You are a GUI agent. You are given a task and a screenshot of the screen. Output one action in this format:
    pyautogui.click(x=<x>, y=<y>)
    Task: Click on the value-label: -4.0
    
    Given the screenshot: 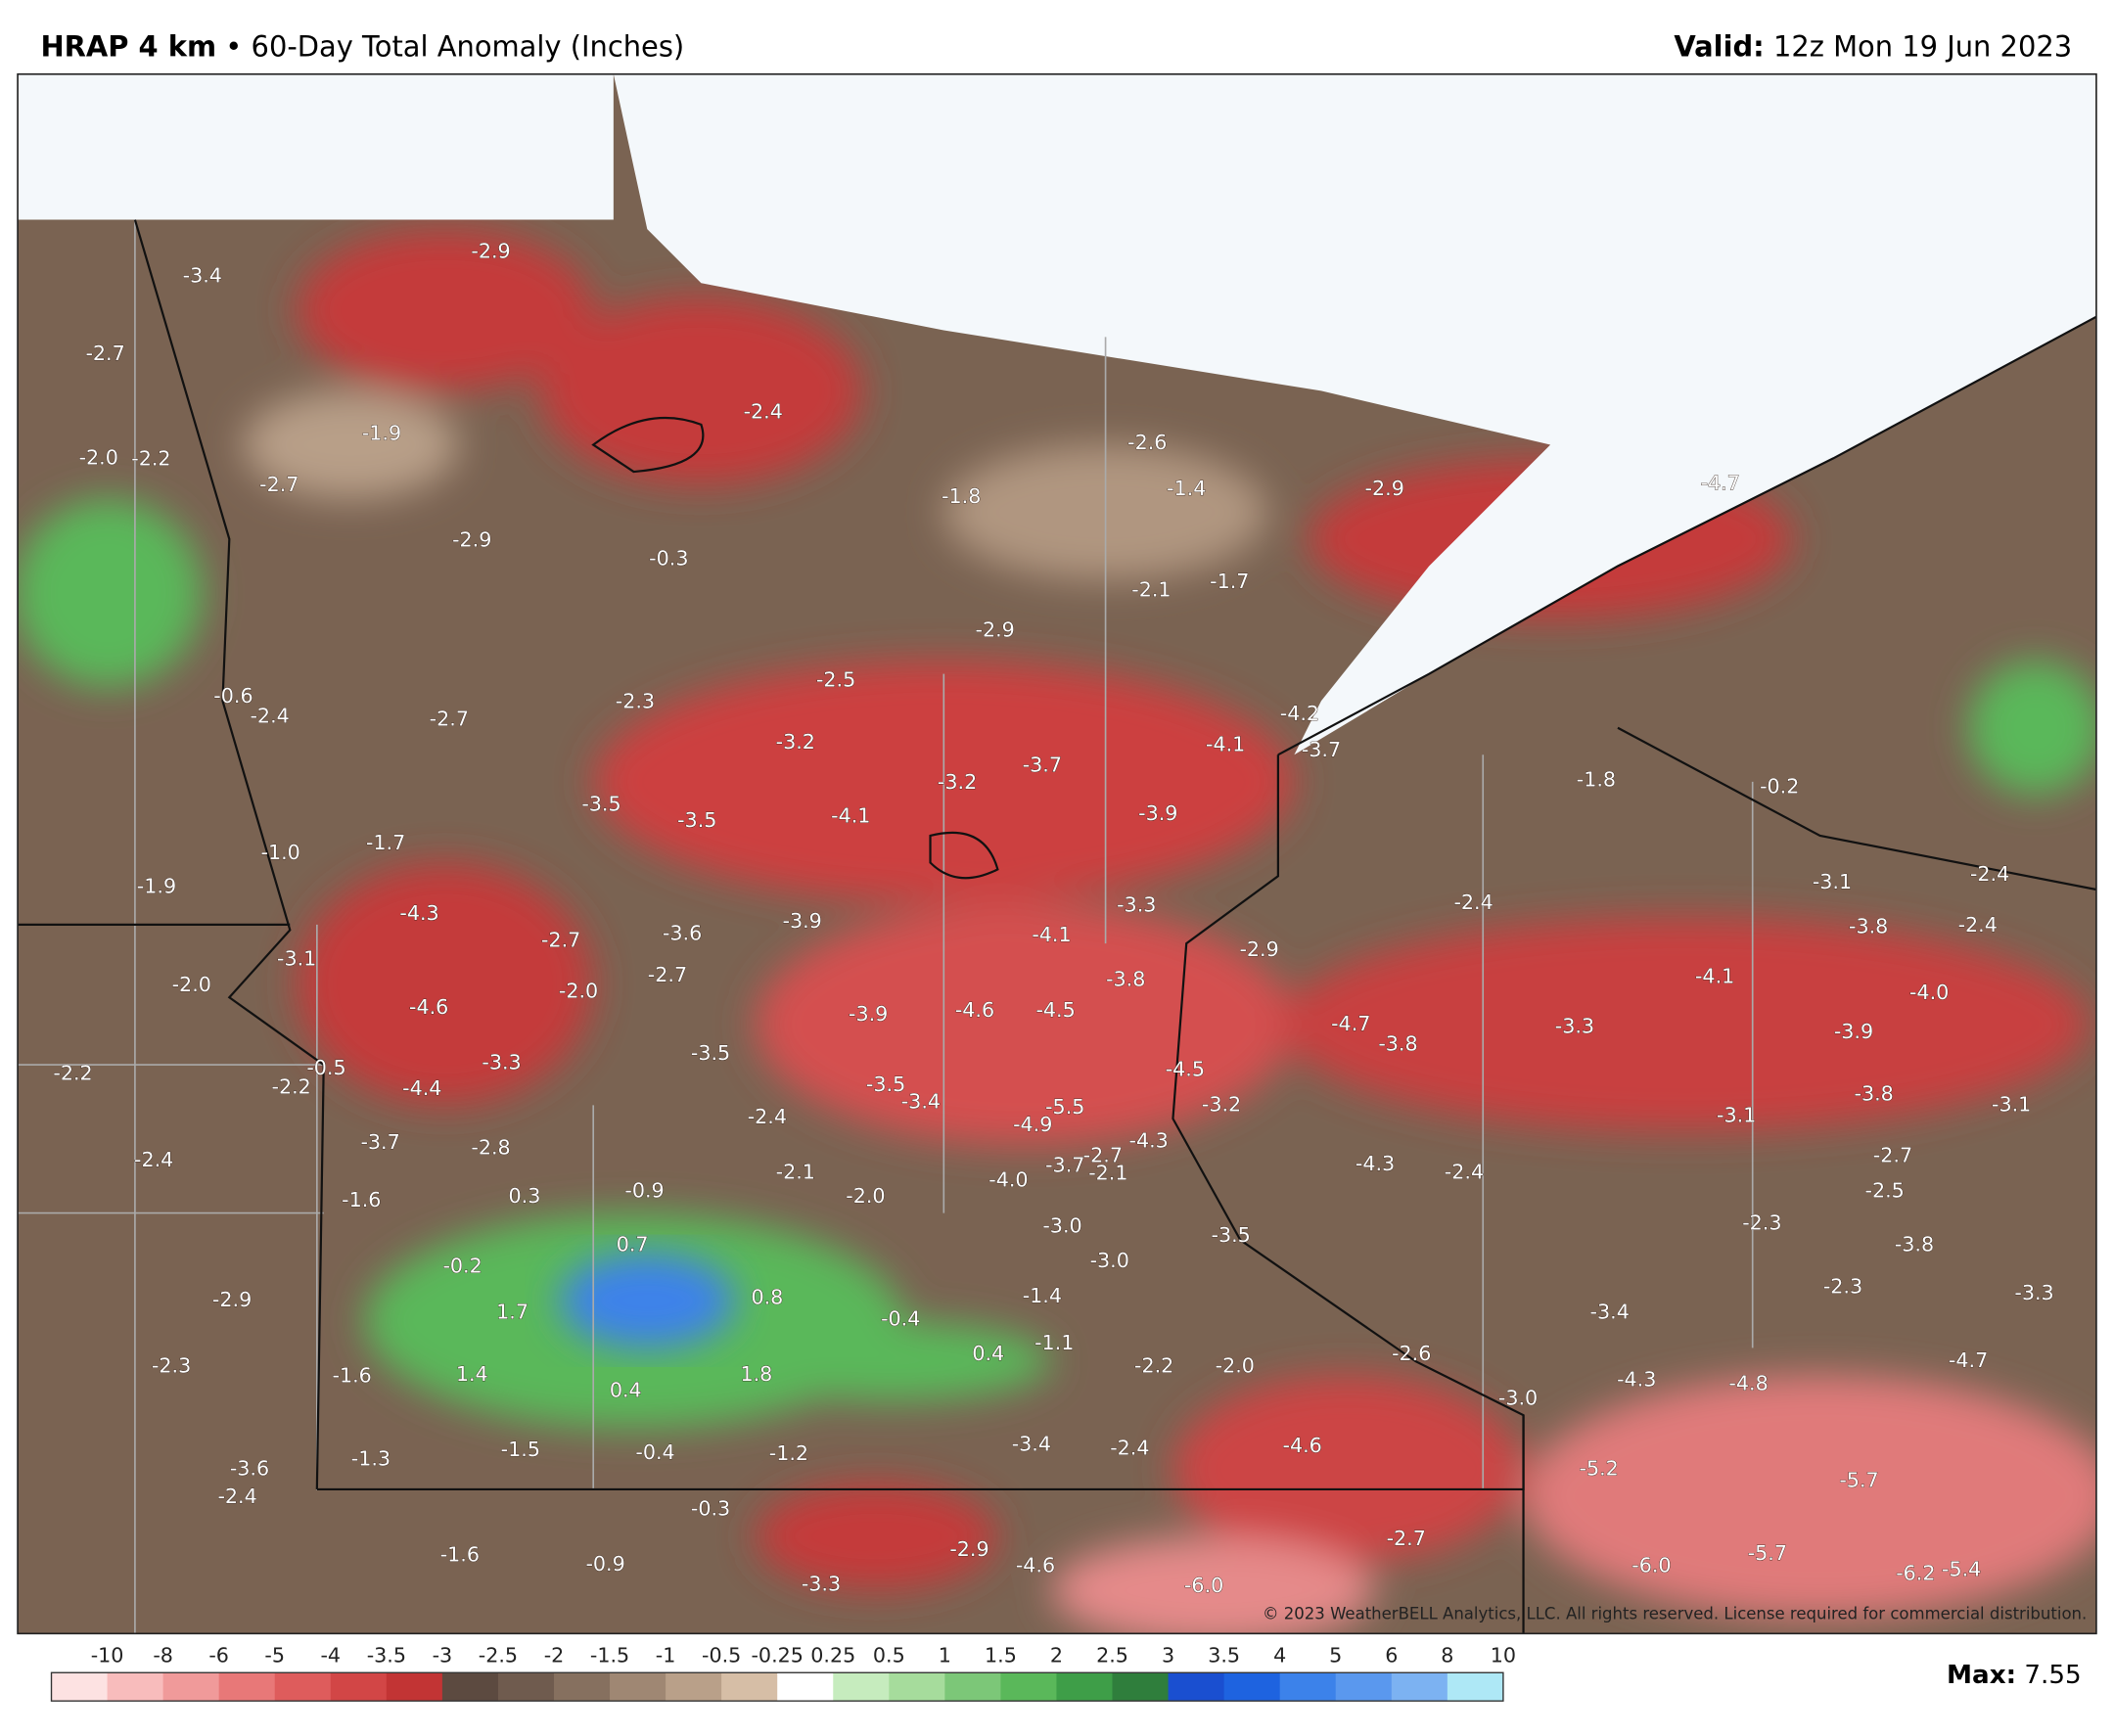 What is the action you would take?
    pyautogui.click(x=1929, y=992)
    